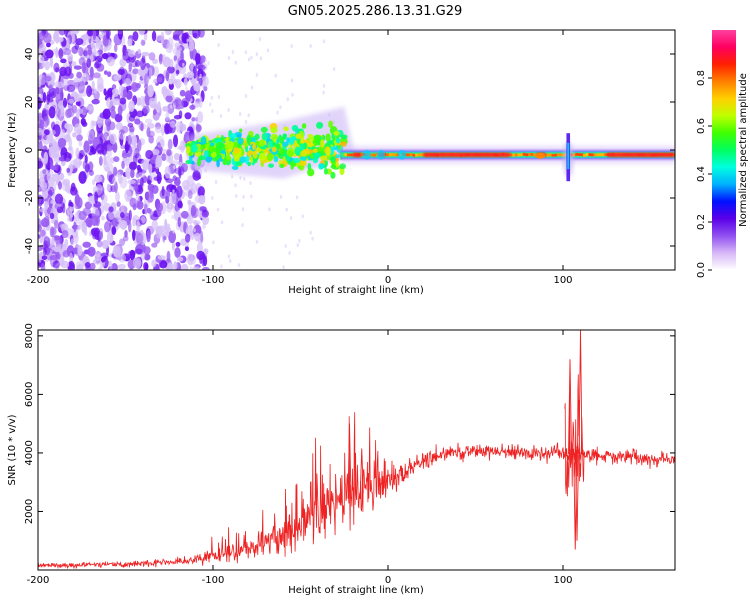  I want to click on spectrogram-y-tick-label: -40, so click(29, 246).